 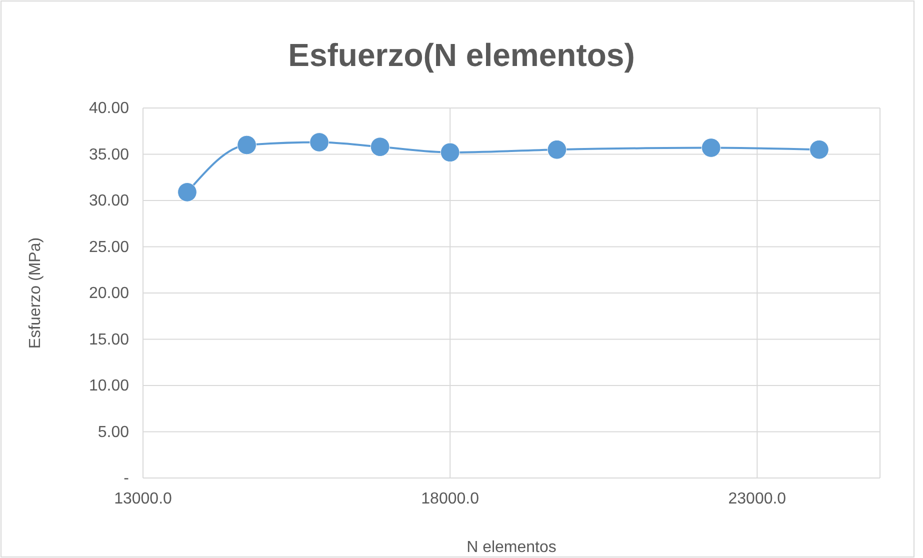 I want to click on y-tick-label: 35.00, so click(x=109, y=155).